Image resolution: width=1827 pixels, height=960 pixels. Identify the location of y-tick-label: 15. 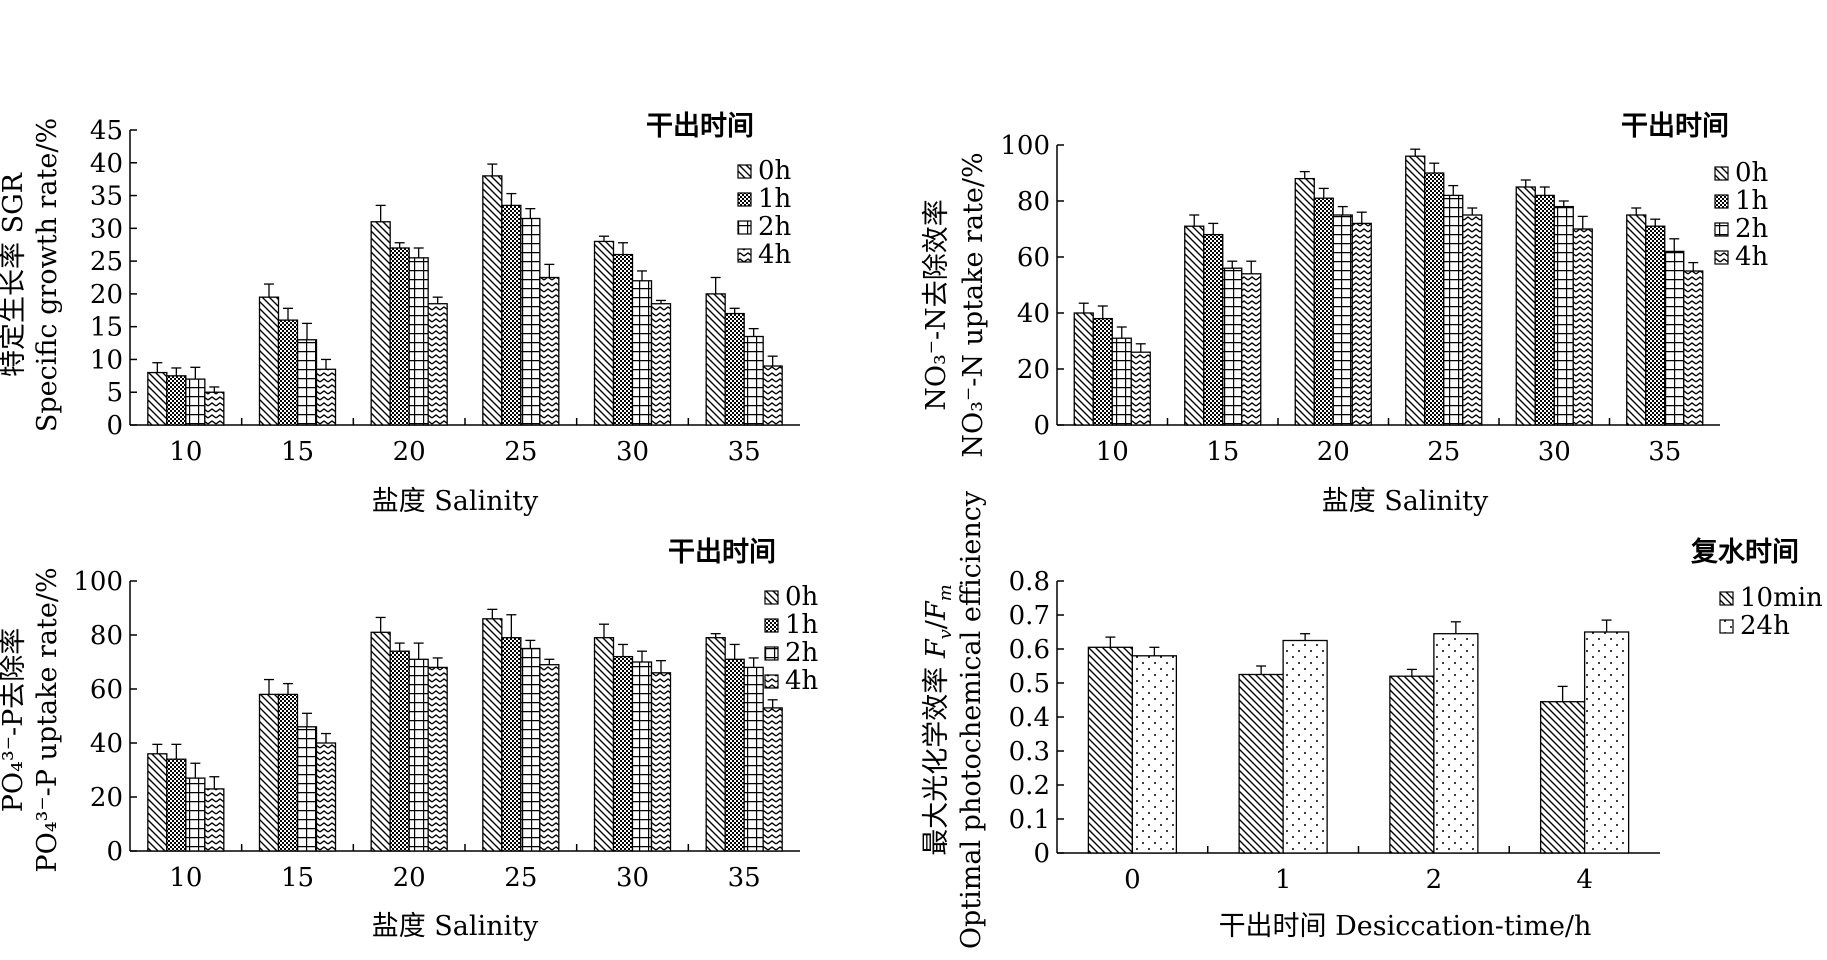
(106, 328).